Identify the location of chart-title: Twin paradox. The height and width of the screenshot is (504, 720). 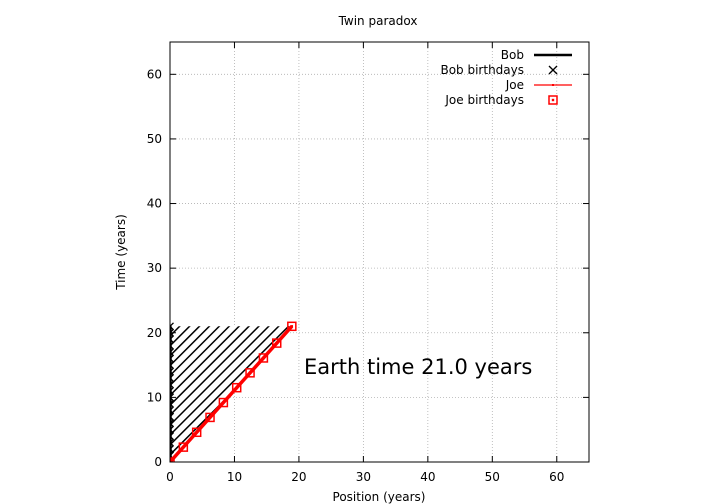
(378, 21).